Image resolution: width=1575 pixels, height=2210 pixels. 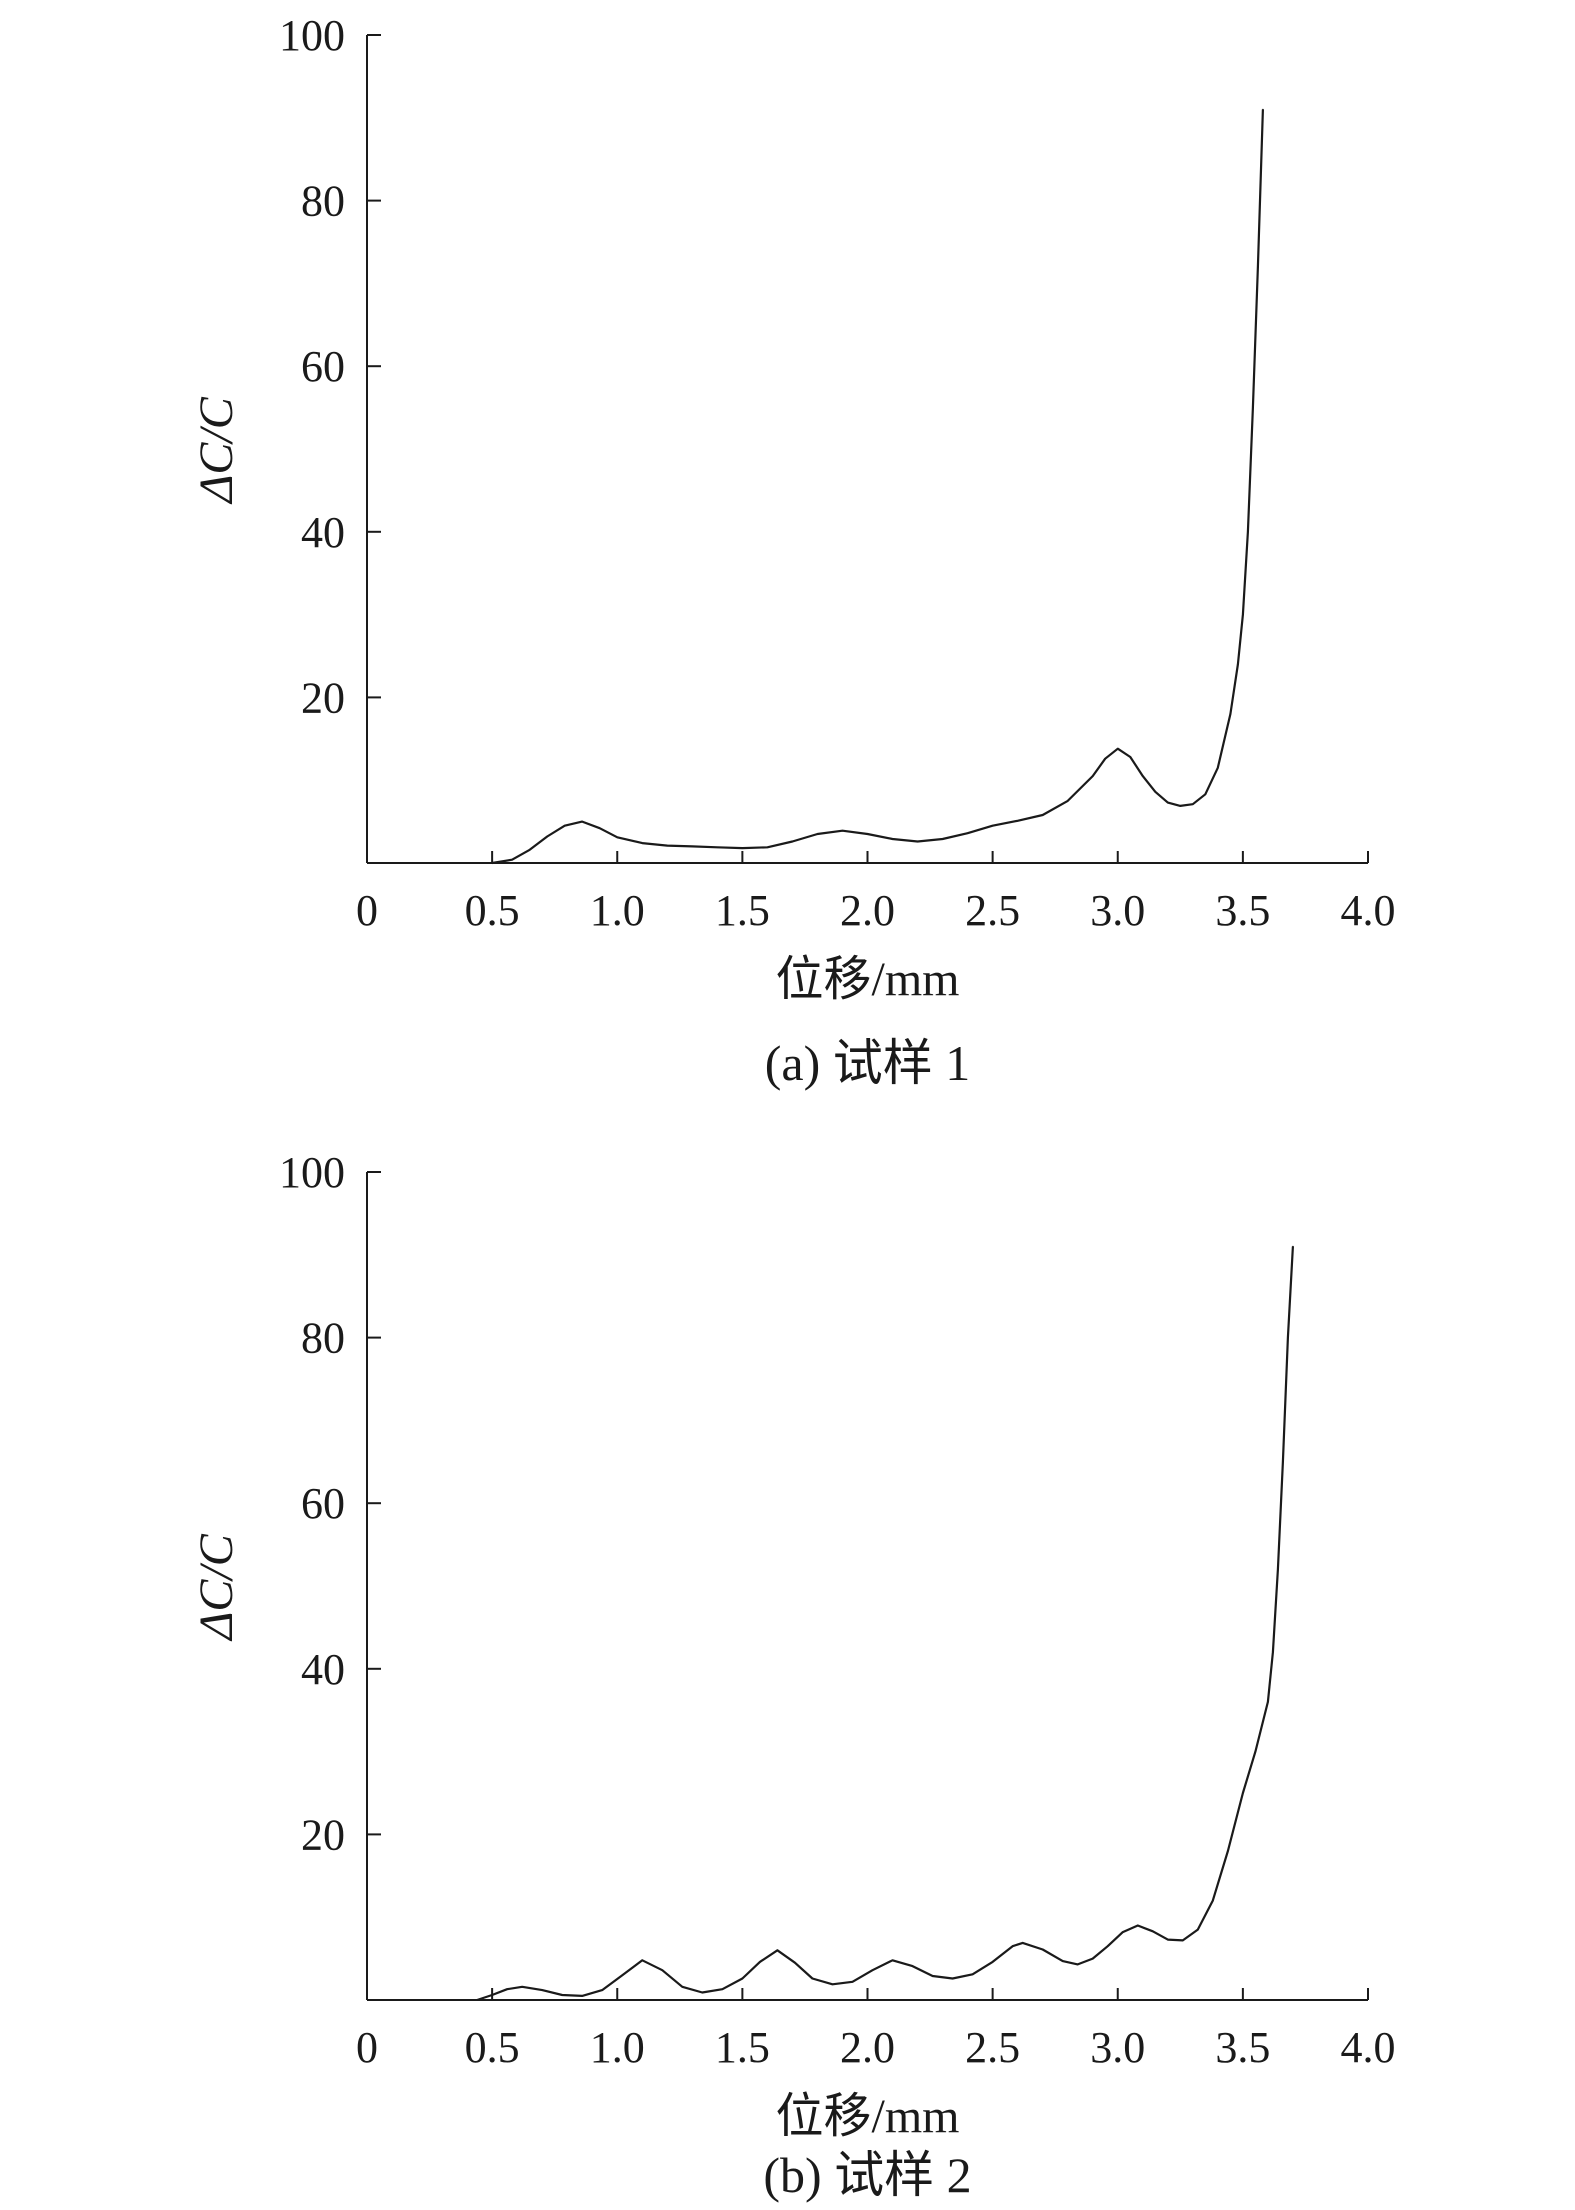 I want to click on y-tick-label: 60, so click(x=323, y=1503).